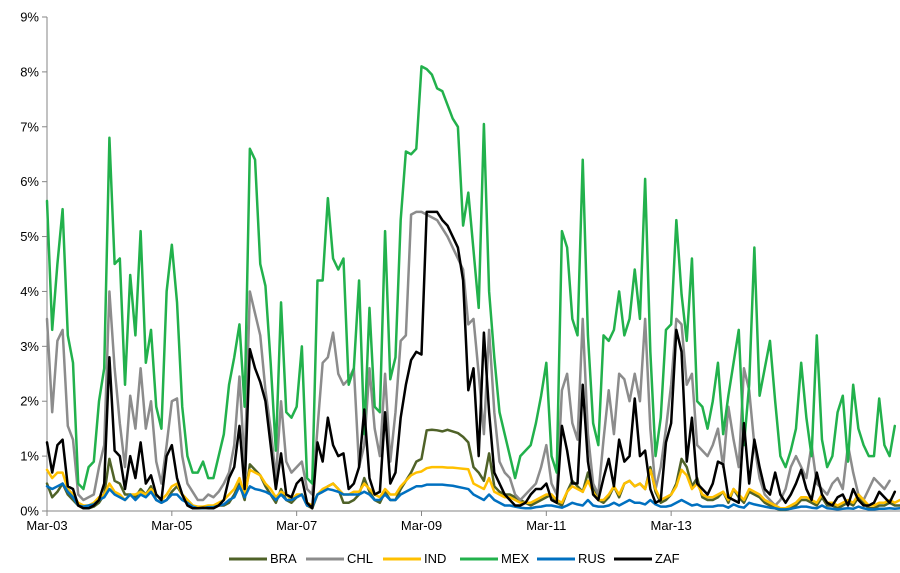  Describe the element at coordinates (360, 558) in the screenshot. I see `legend-label-chl: CHL` at that location.